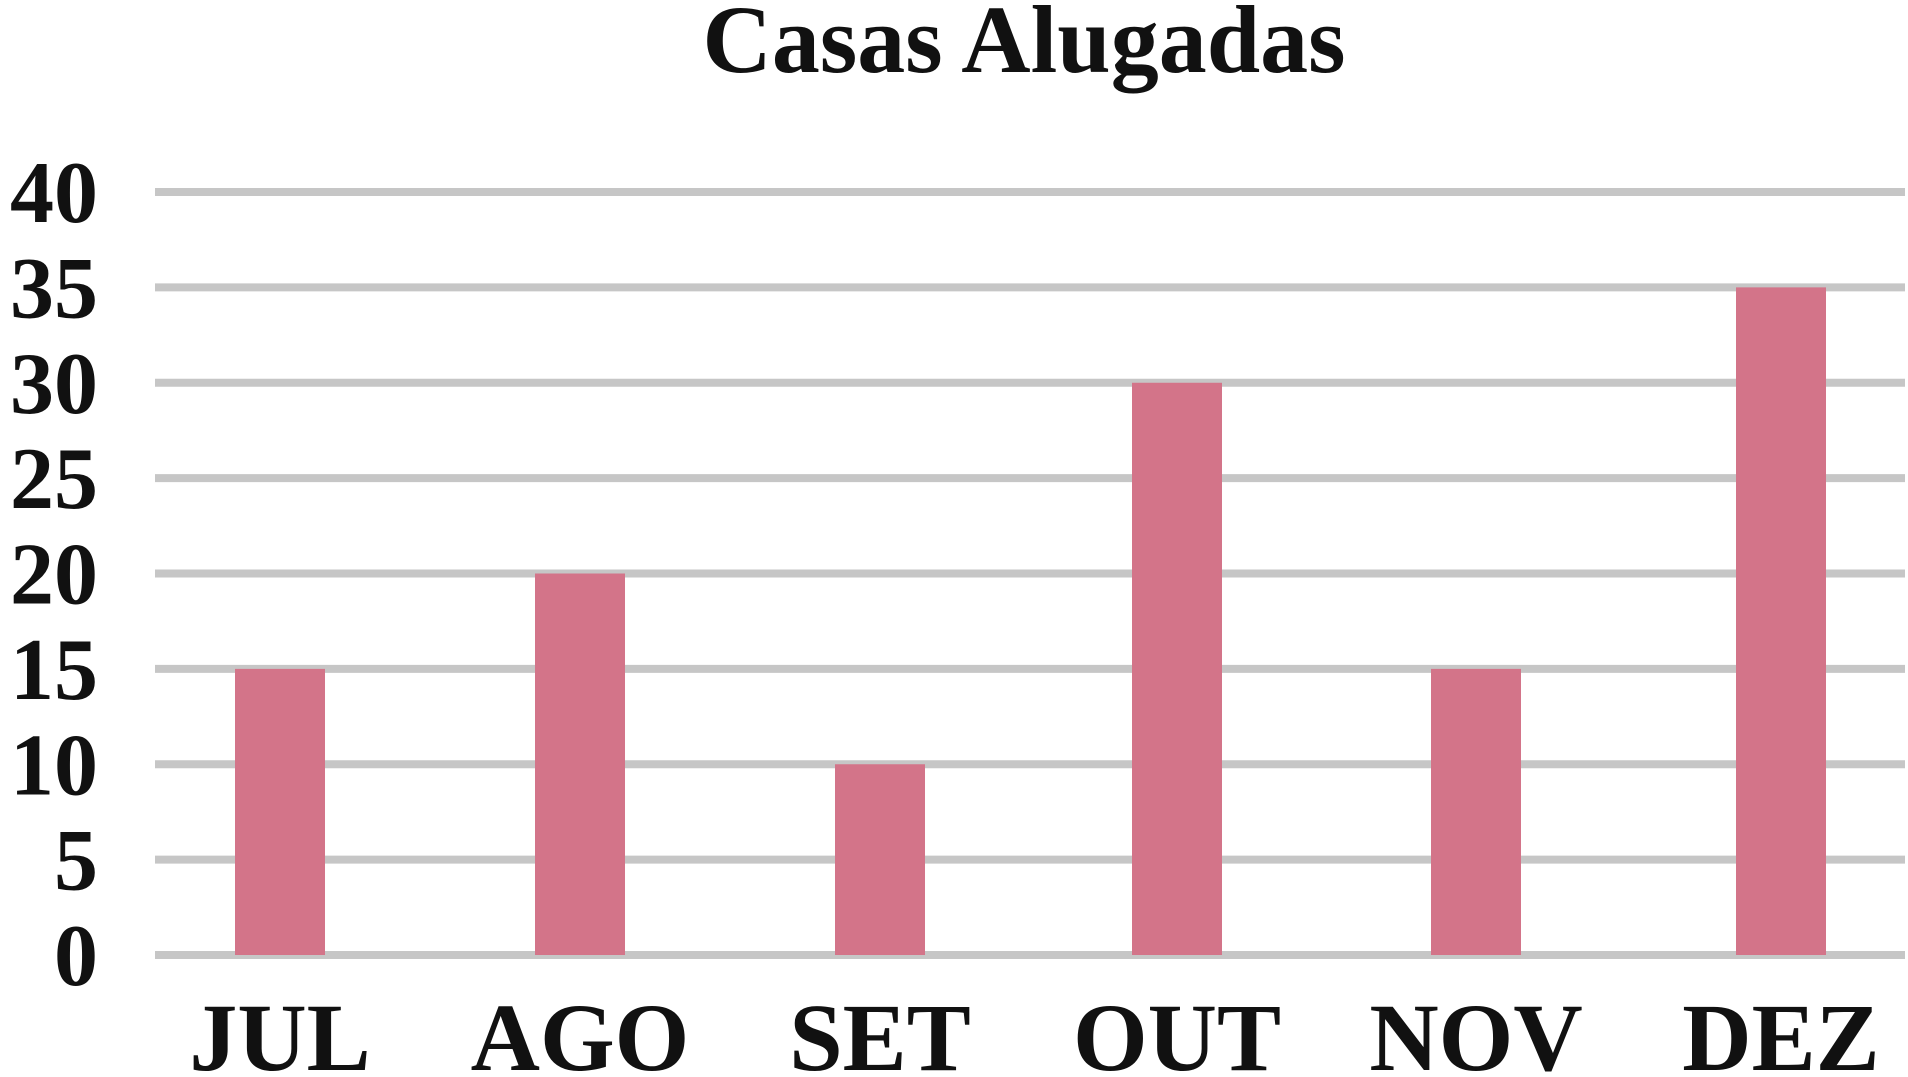  What do you see at coordinates (1177, 1030) in the screenshot?
I see `x-tick-label: OUT` at bounding box center [1177, 1030].